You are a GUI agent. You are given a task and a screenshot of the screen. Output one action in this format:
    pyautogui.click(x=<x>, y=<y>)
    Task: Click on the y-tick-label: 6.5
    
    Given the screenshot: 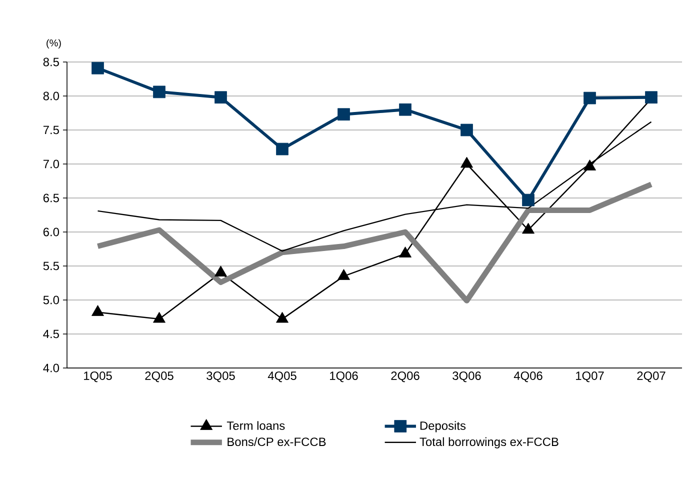 What is the action you would take?
    pyautogui.click(x=51, y=198)
    